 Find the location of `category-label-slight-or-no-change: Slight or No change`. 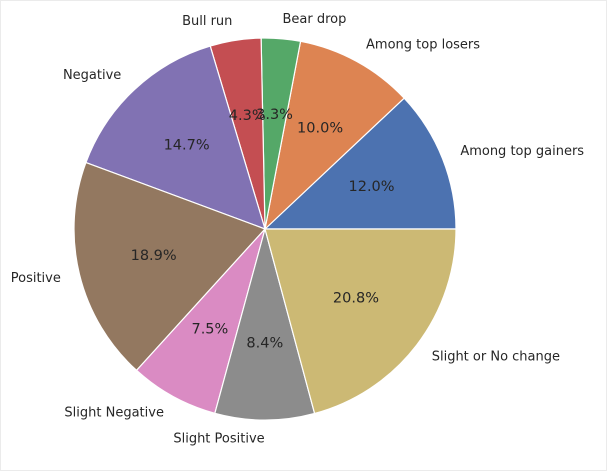

category-label-slight-or-no-change: Slight or No change is located at coordinates (496, 356).